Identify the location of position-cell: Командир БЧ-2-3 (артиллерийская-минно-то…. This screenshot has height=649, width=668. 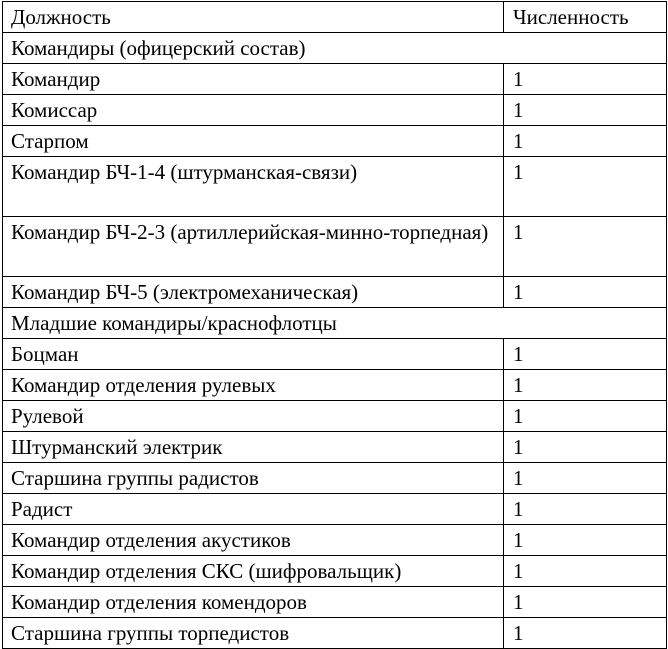
(253, 246).